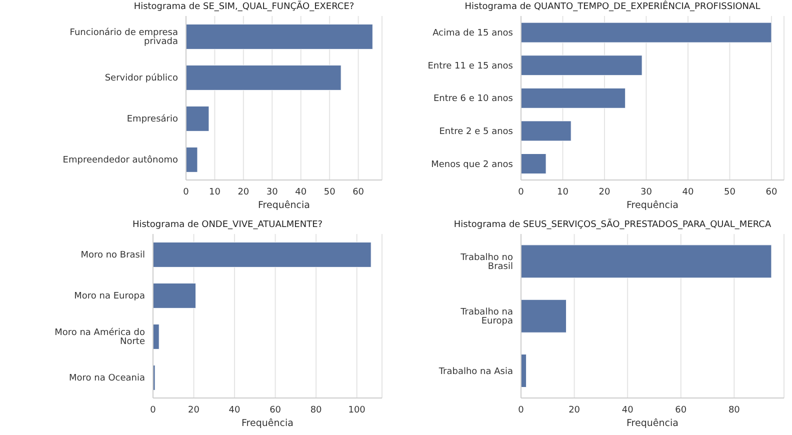 This screenshot has height=435, width=792. I want to click on chart-title: Histograma de QUANTO_TEMPO_DE_EXPERIÊNCIA_PROFISSIONAL, so click(613, 7).